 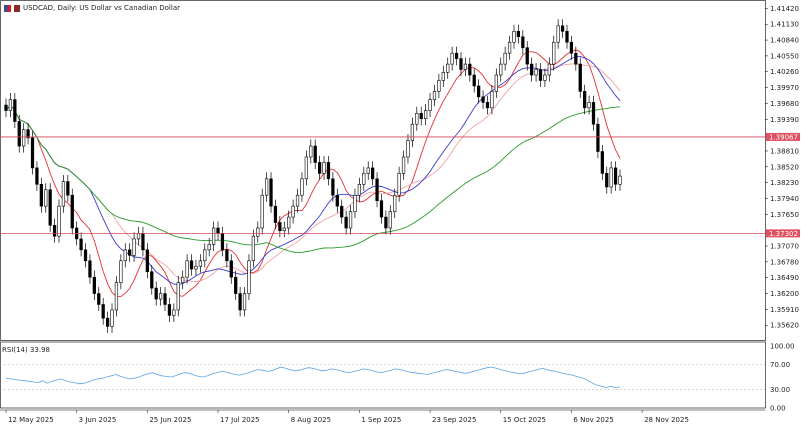 What do you see at coordinates (784, 104) in the screenshot?
I see `price-tick-label: 1.39680` at bounding box center [784, 104].